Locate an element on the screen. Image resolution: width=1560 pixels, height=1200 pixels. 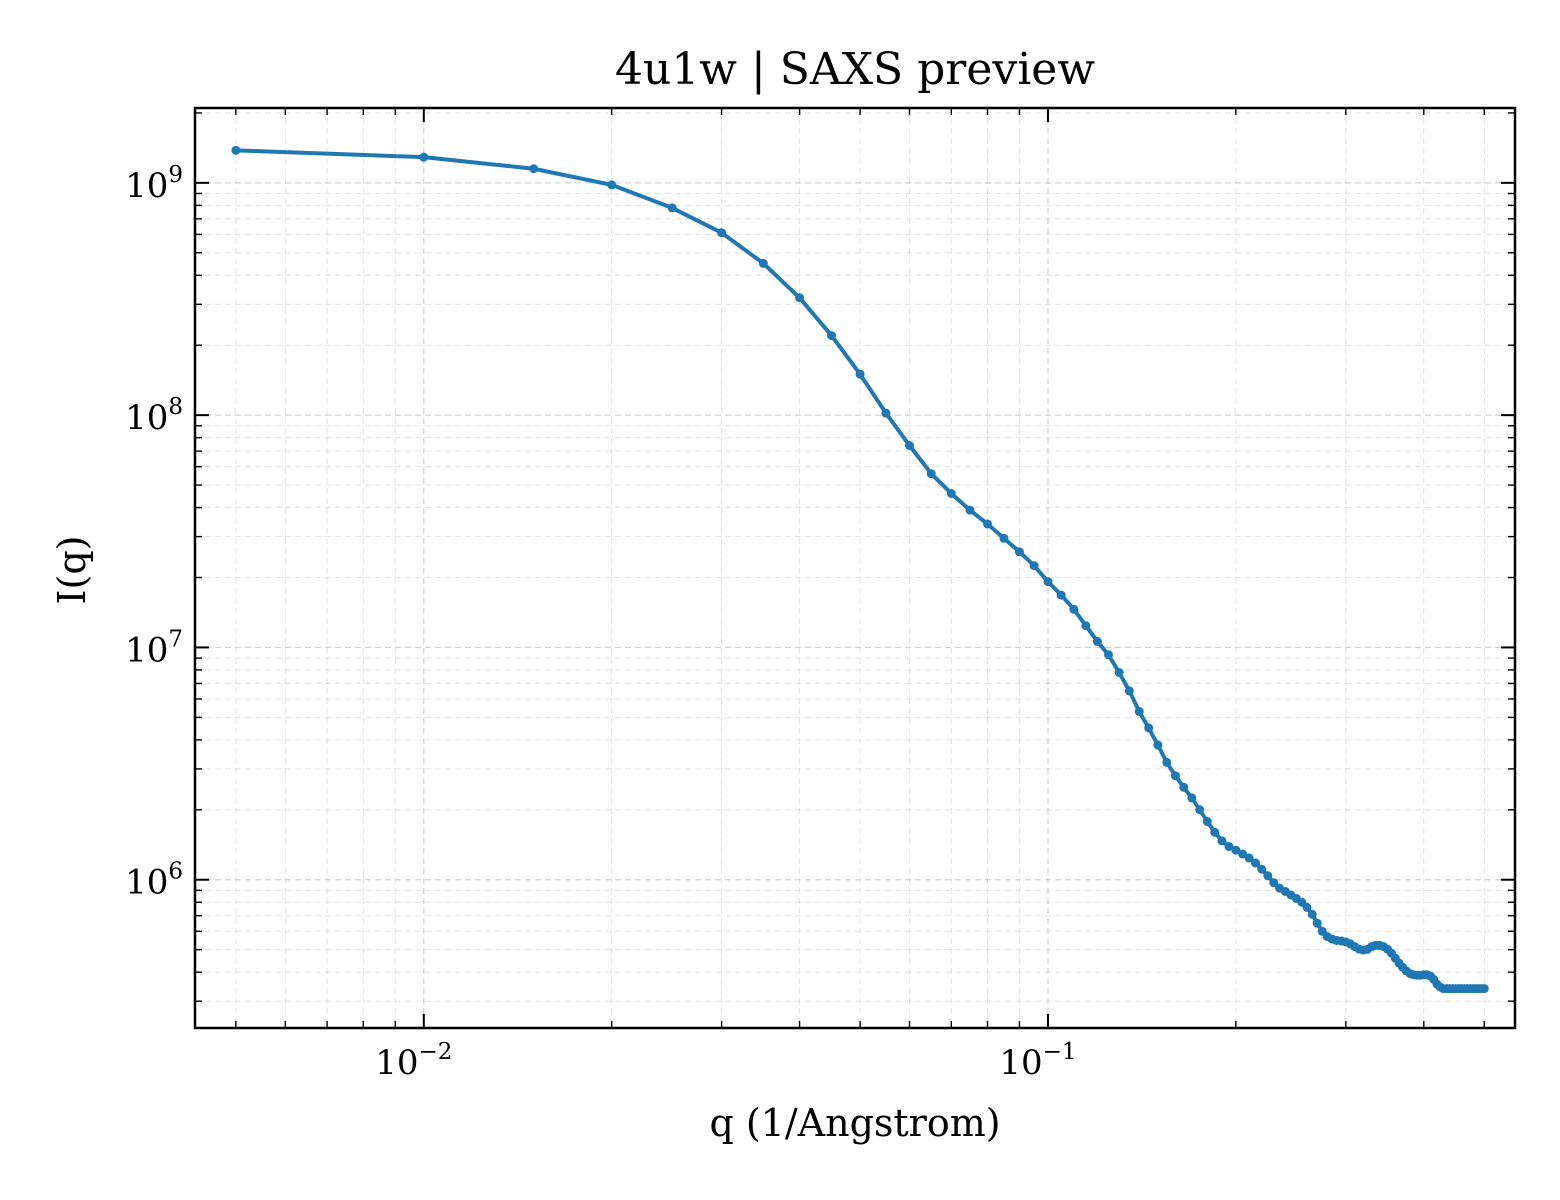
y-tick-label: 10⁸ is located at coordinates (154, 416).